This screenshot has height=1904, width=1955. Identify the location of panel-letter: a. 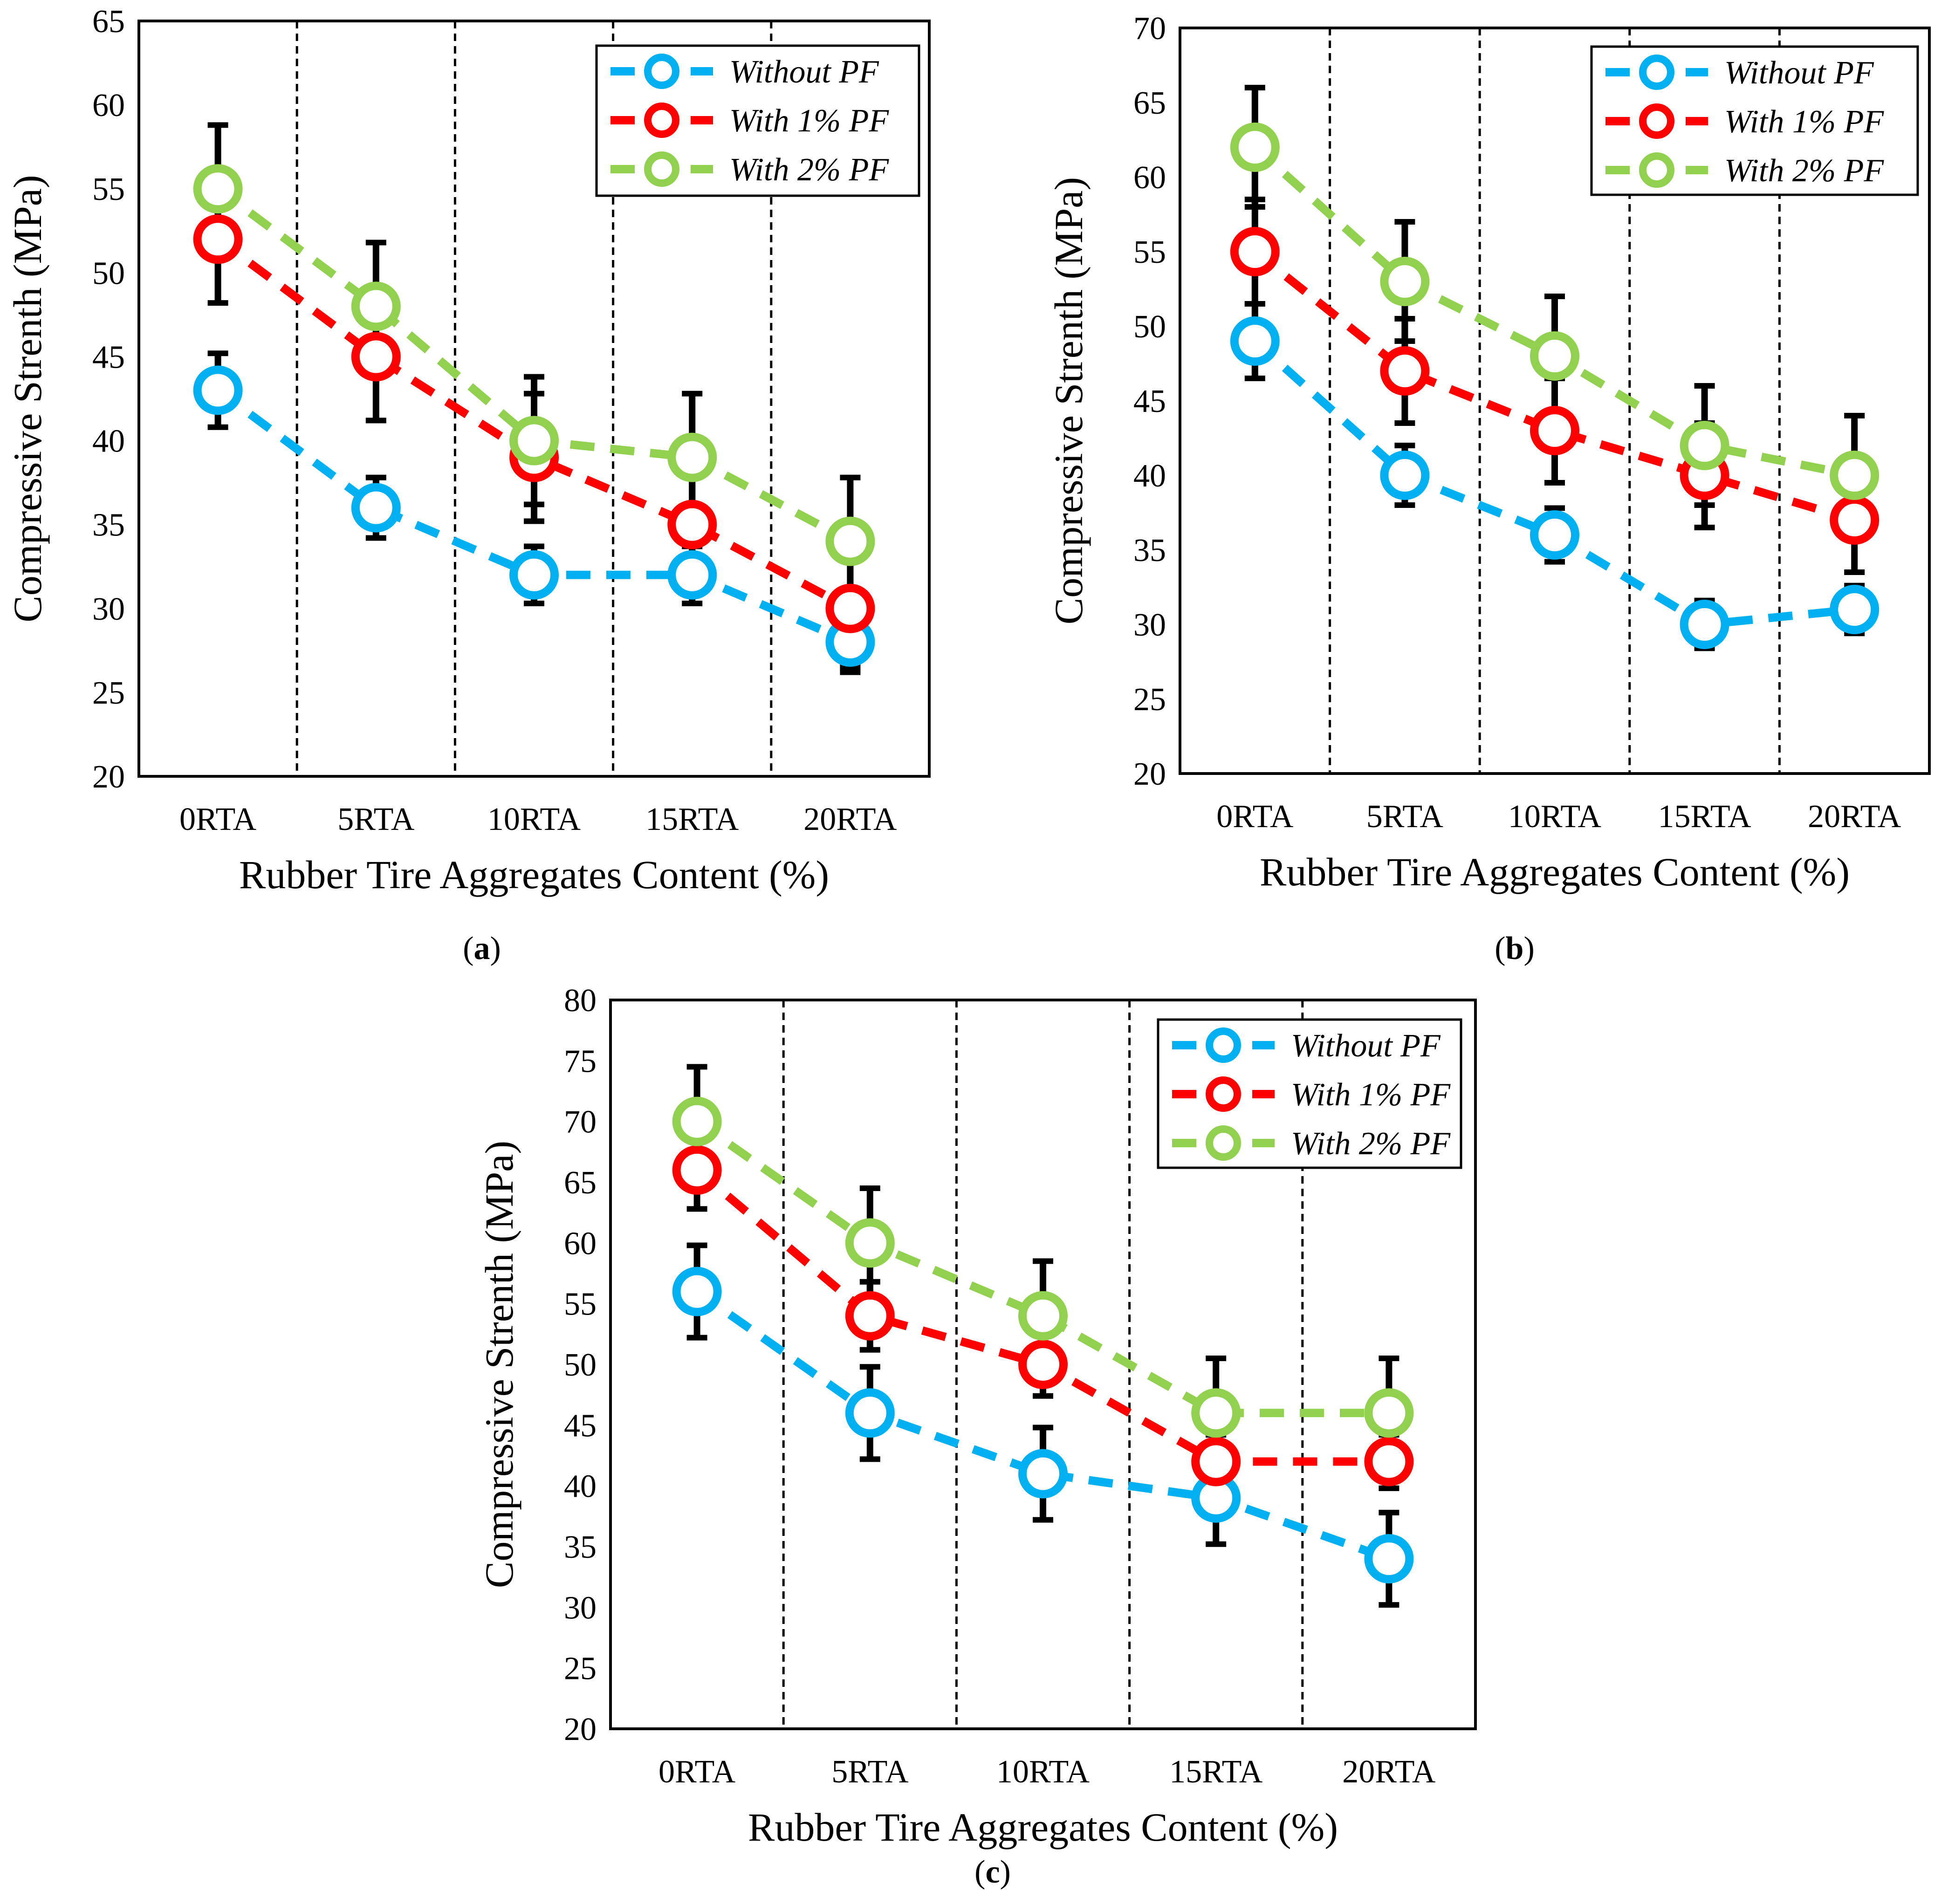
(482, 948).